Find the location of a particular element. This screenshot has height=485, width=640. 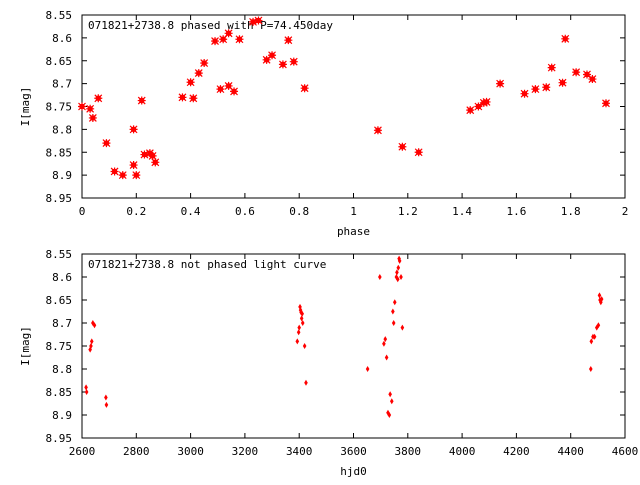

y-tick-label: 8.85 is located at coordinates (59, 152).